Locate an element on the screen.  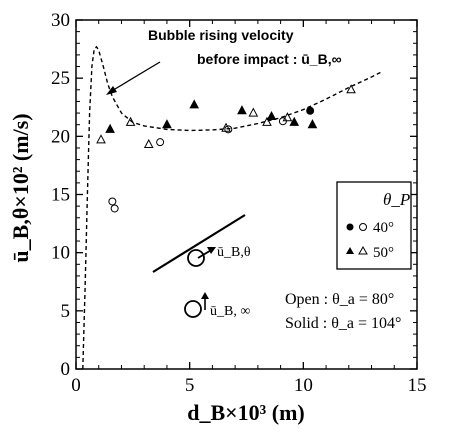
rising-bubble-schematic is located at coordinates (193, 309).